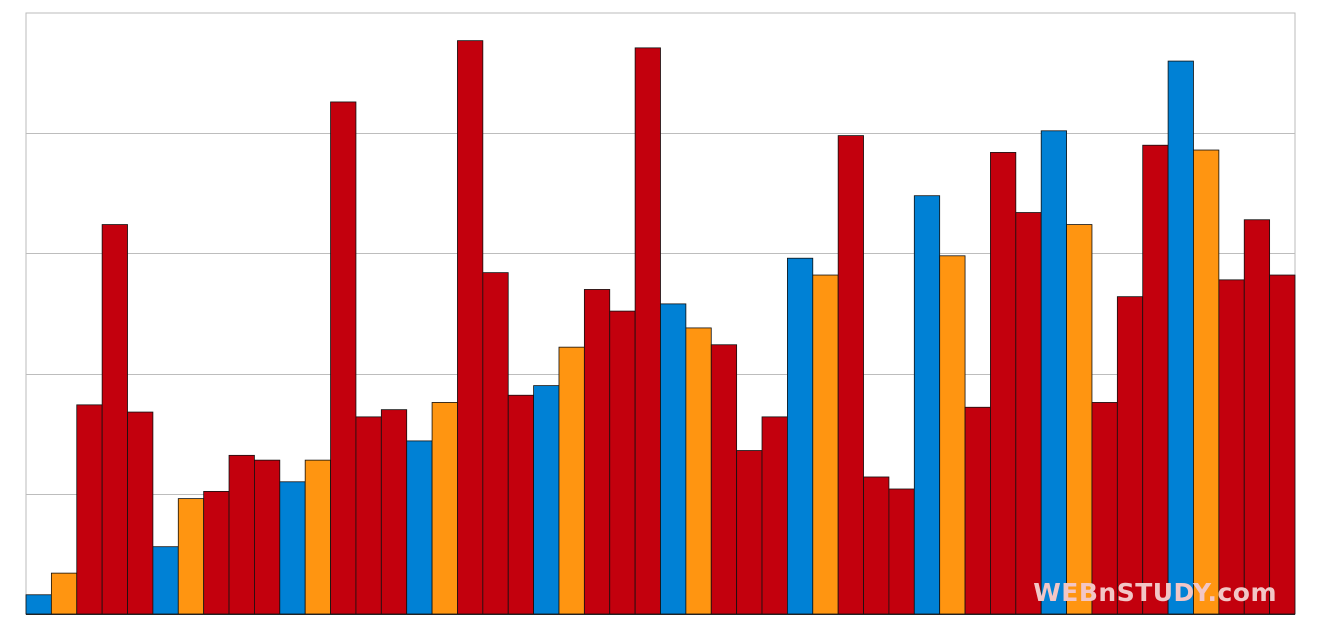  Describe the element at coordinates (1155, 592) in the screenshot. I see `watermark: WEBnSTUDY.com` at that location.